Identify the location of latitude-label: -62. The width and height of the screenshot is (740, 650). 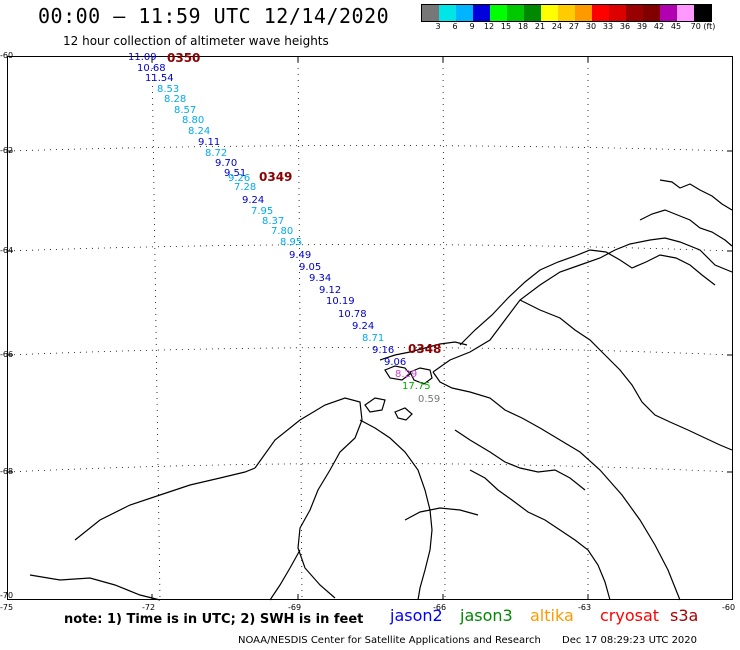
(7, 150).